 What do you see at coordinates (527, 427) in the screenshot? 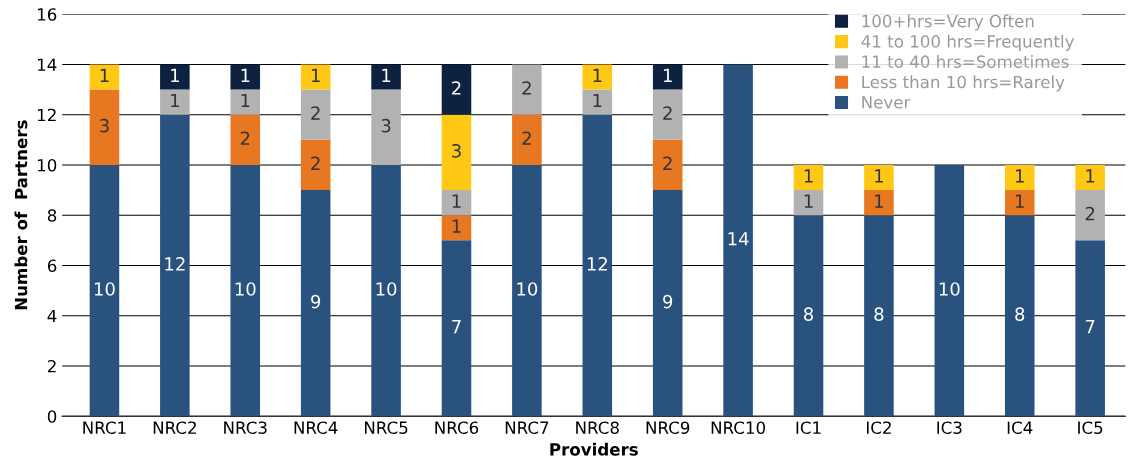
I see `x-tick-label: NRC7` at bounding box center [527, 427].